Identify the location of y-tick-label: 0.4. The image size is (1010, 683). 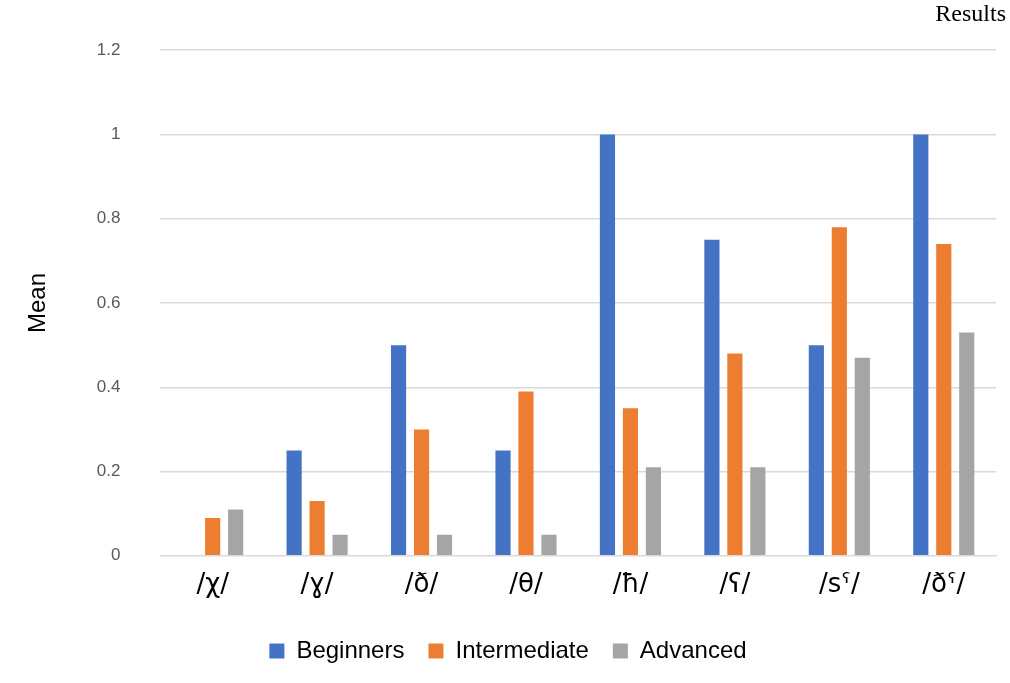
(108, 386).